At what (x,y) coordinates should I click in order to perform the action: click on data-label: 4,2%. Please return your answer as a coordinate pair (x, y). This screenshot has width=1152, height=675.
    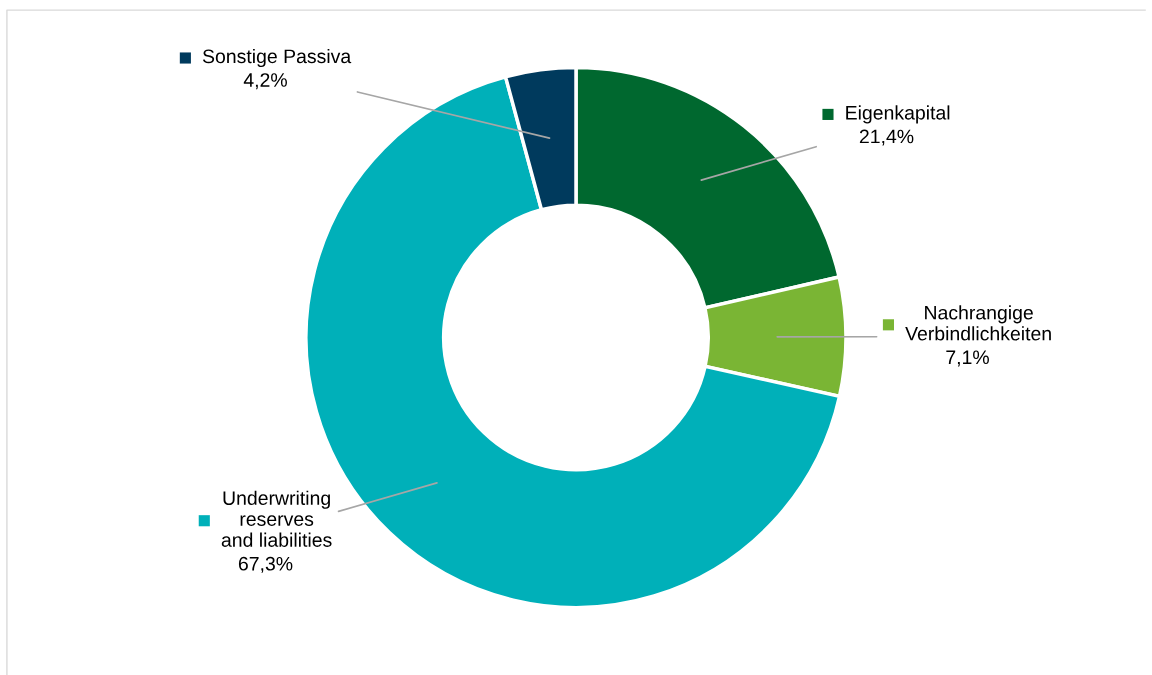
    Looking at the image, I should click on (265, 81).